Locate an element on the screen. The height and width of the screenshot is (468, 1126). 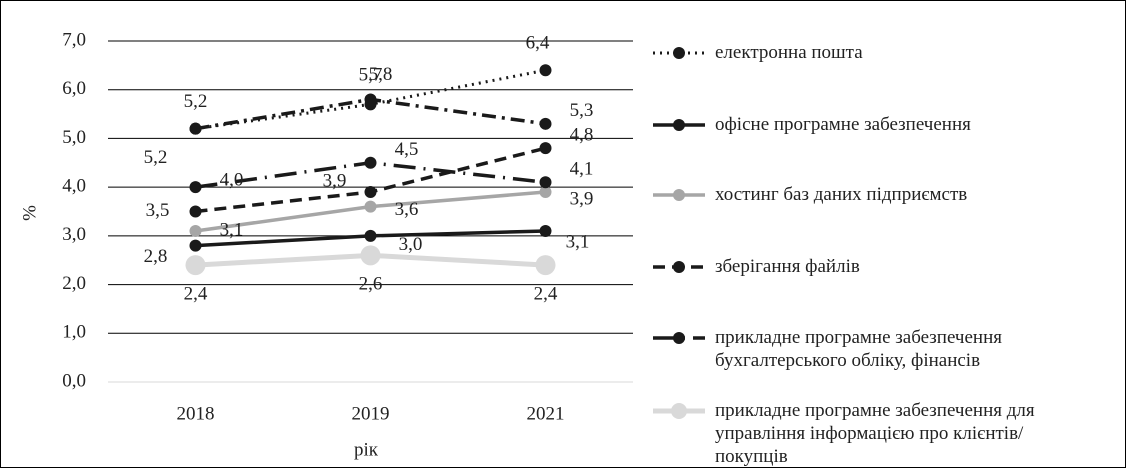
data-label: 4,1 is located at coordinates (582, 169).